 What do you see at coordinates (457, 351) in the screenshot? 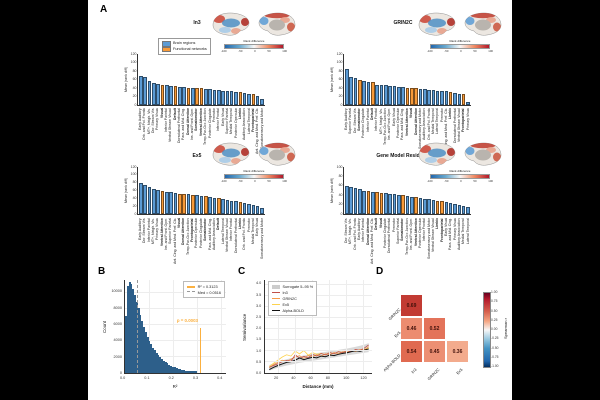
I see `heatmap-cell: 0.36` at bounding box center [457, 351].